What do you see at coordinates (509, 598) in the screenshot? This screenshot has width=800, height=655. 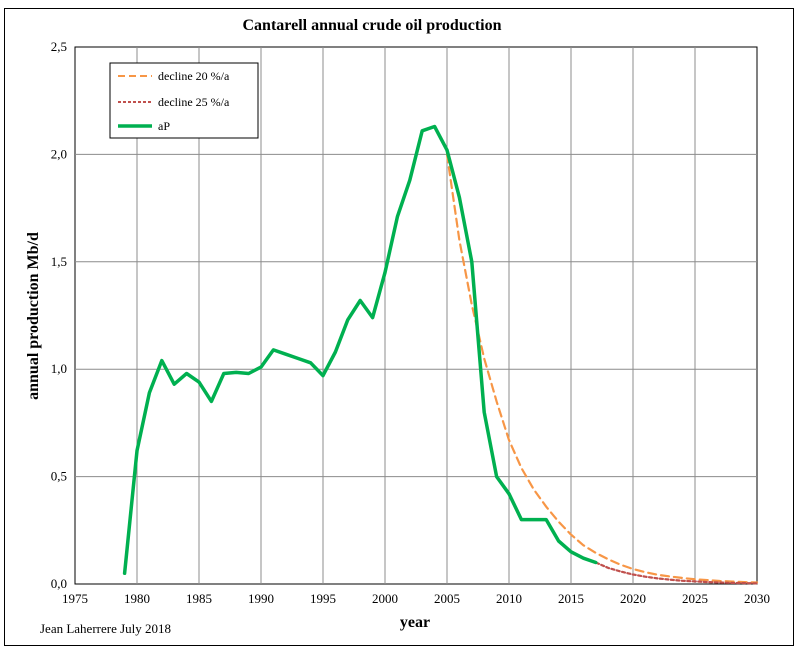 I see `x-tick-label: 2010` at bounding box center [509, 598].